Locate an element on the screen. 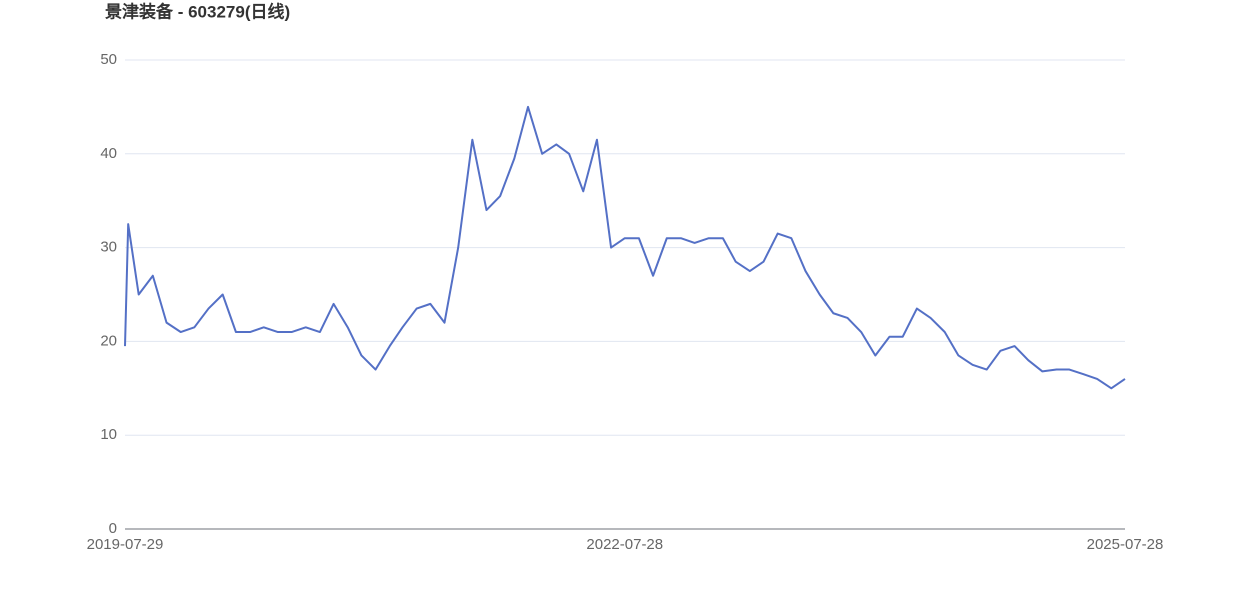 The height and width of the screenshot is (600, 1250). y-tick-label: 10 is located at coordinates (108, 434).